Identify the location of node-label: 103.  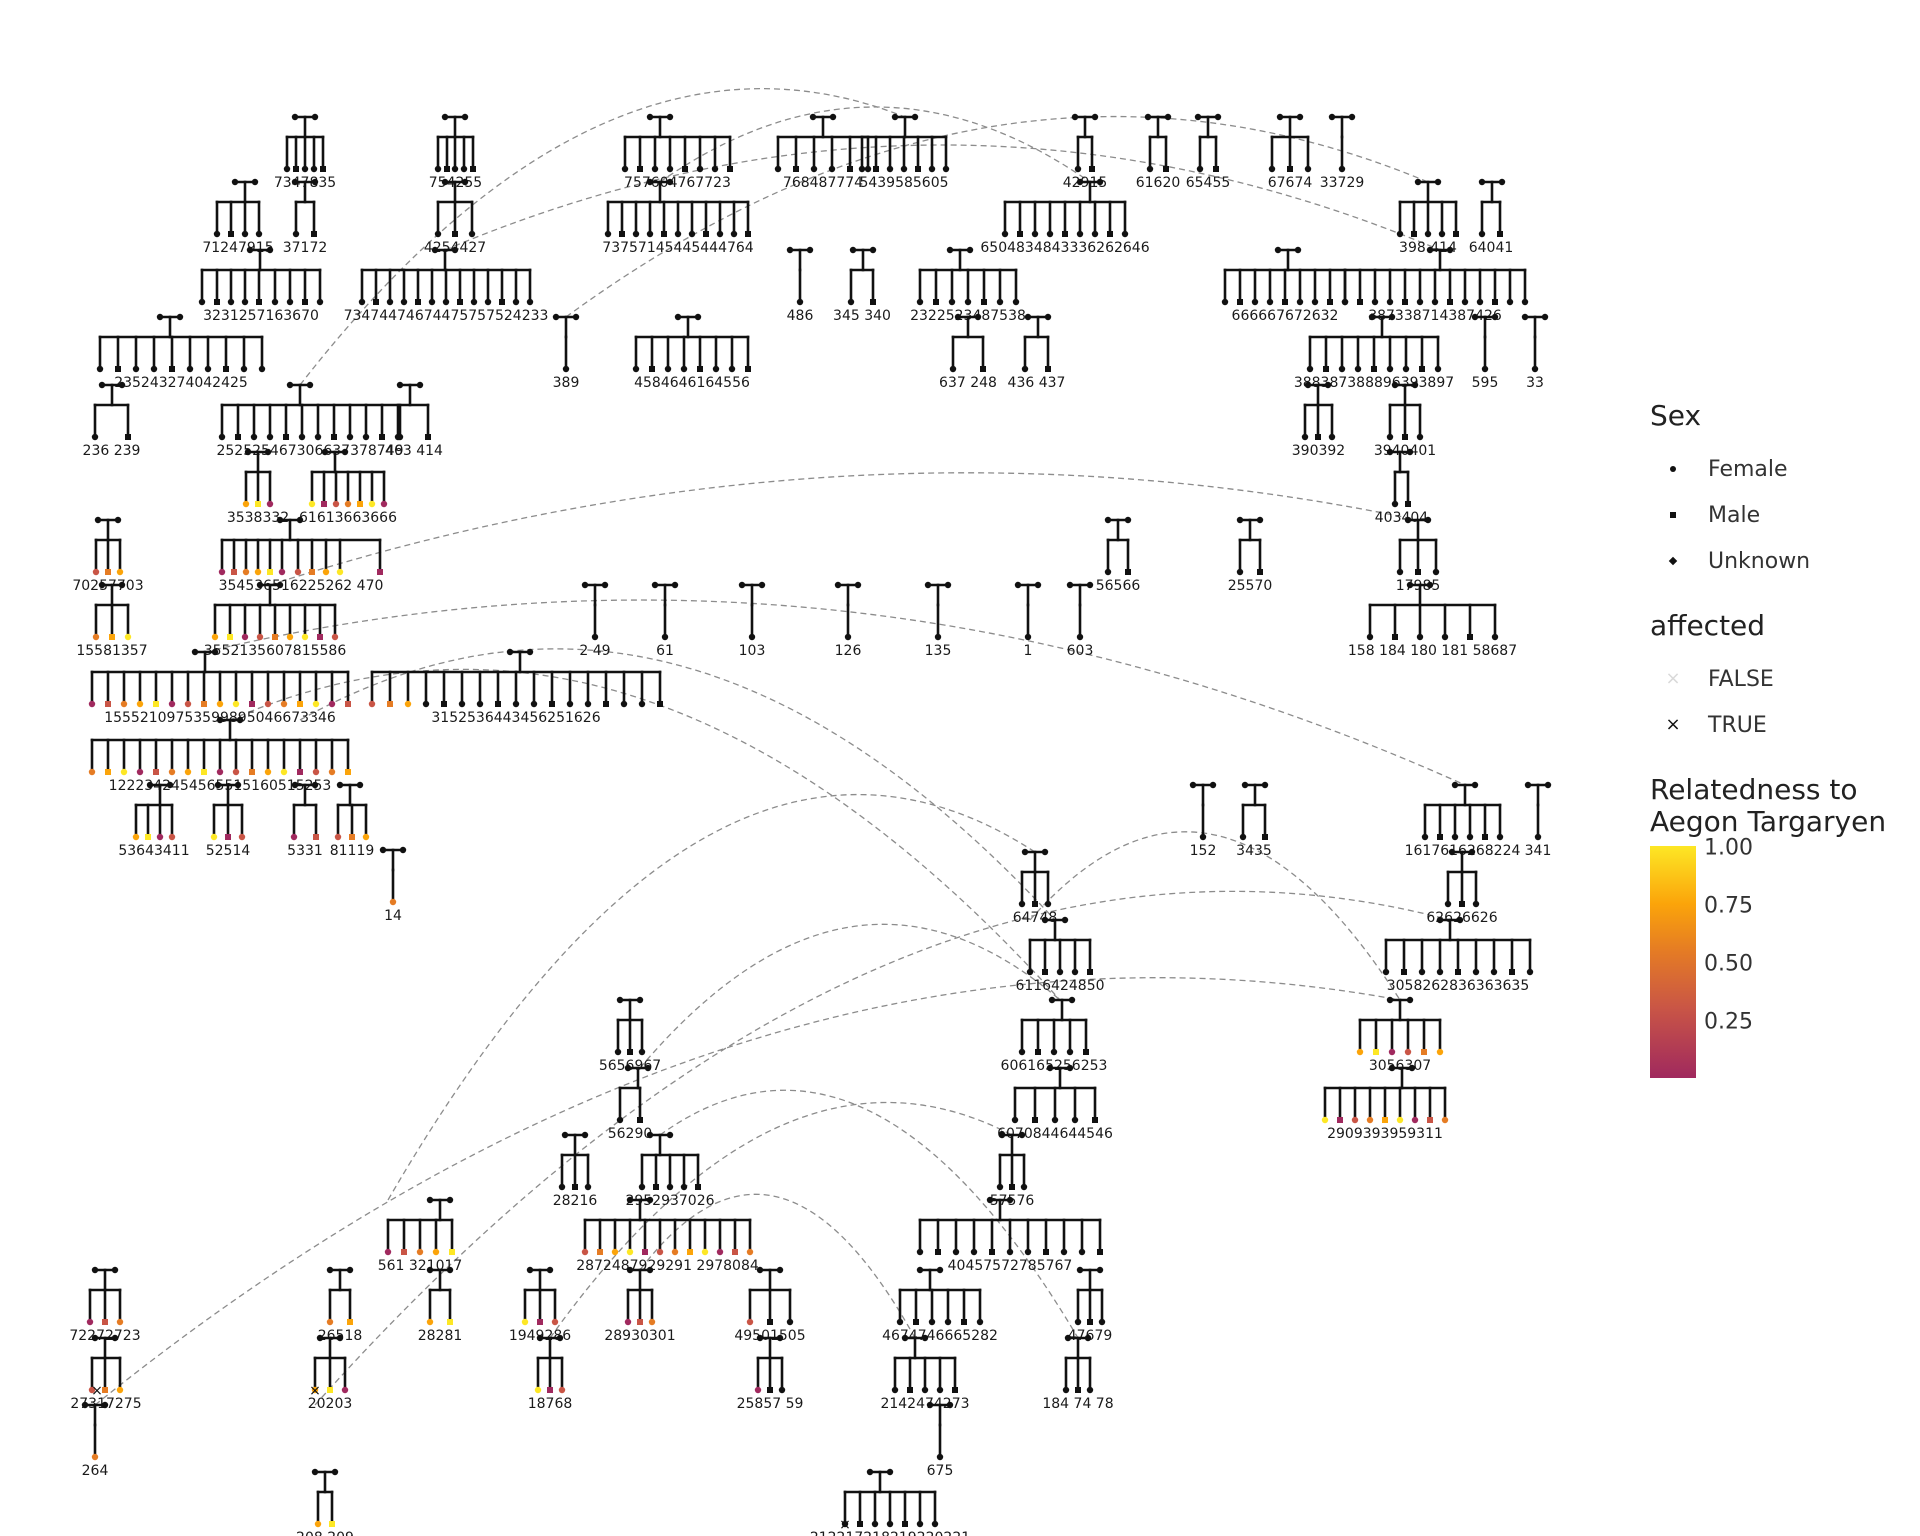
(752, 651).